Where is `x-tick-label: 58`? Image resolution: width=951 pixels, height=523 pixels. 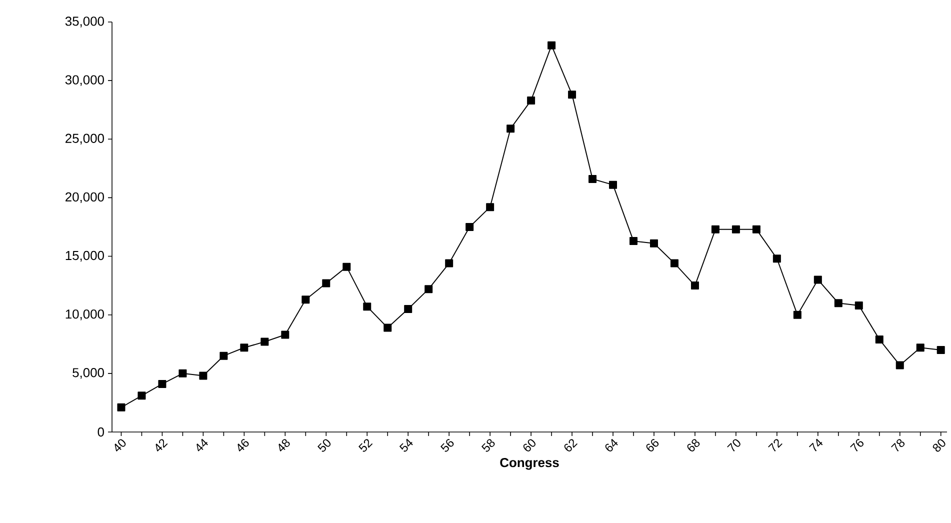 x-tick-label: 58 is located at coordinates (488, 445).